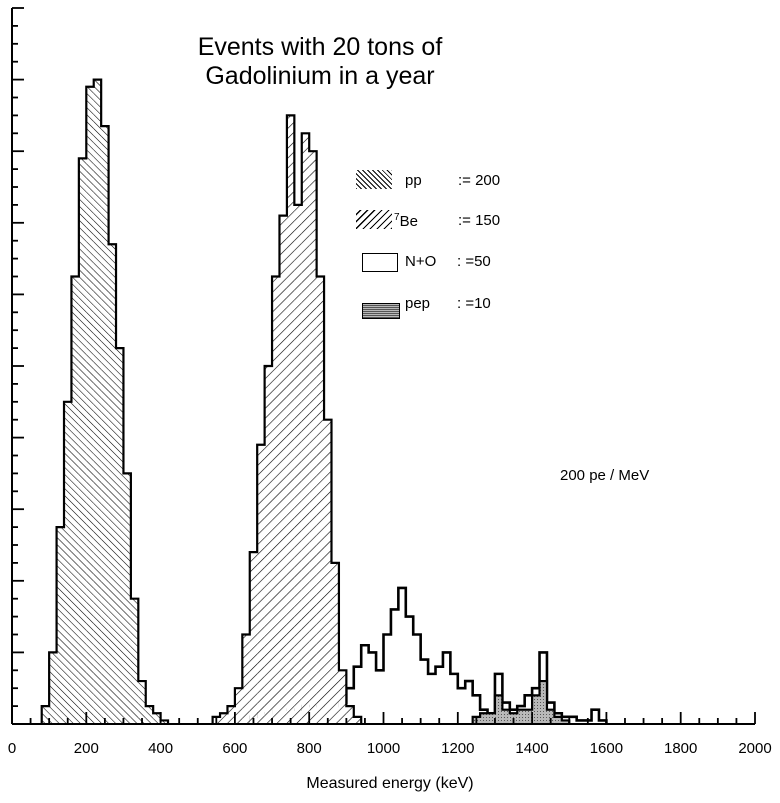 The width and height of the screenshot is (780, 803). What do you see at coordinates (390, 784) in the screenshot?
I see `x-axis-label: Measured energy (keV)` at bounding box center [390, 784].